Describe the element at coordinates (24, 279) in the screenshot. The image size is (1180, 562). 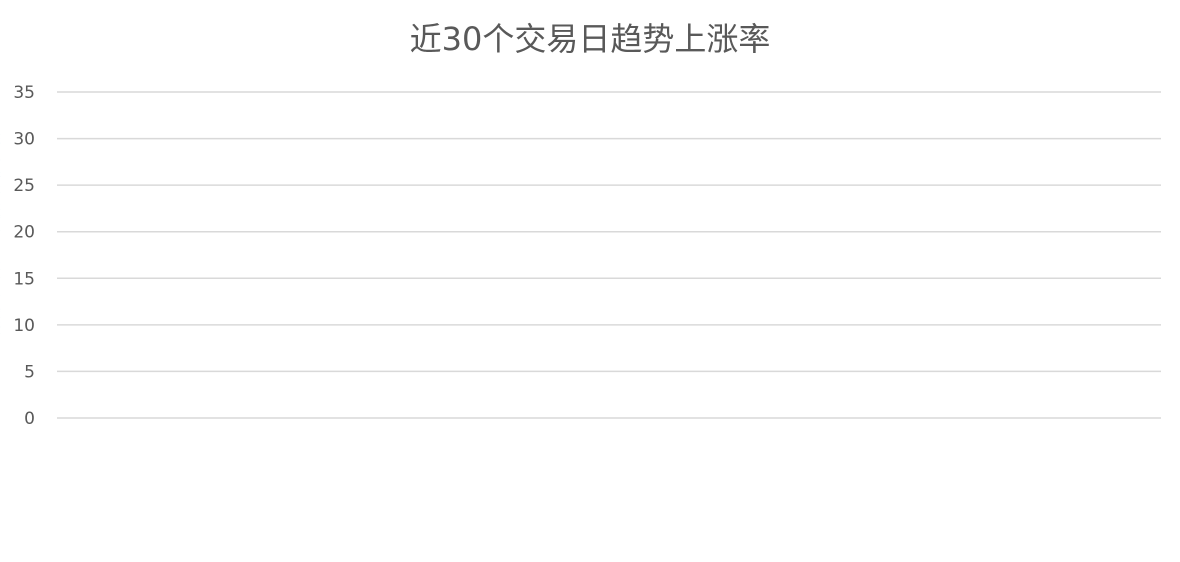
I see `y-tick-label: 15` at that location.